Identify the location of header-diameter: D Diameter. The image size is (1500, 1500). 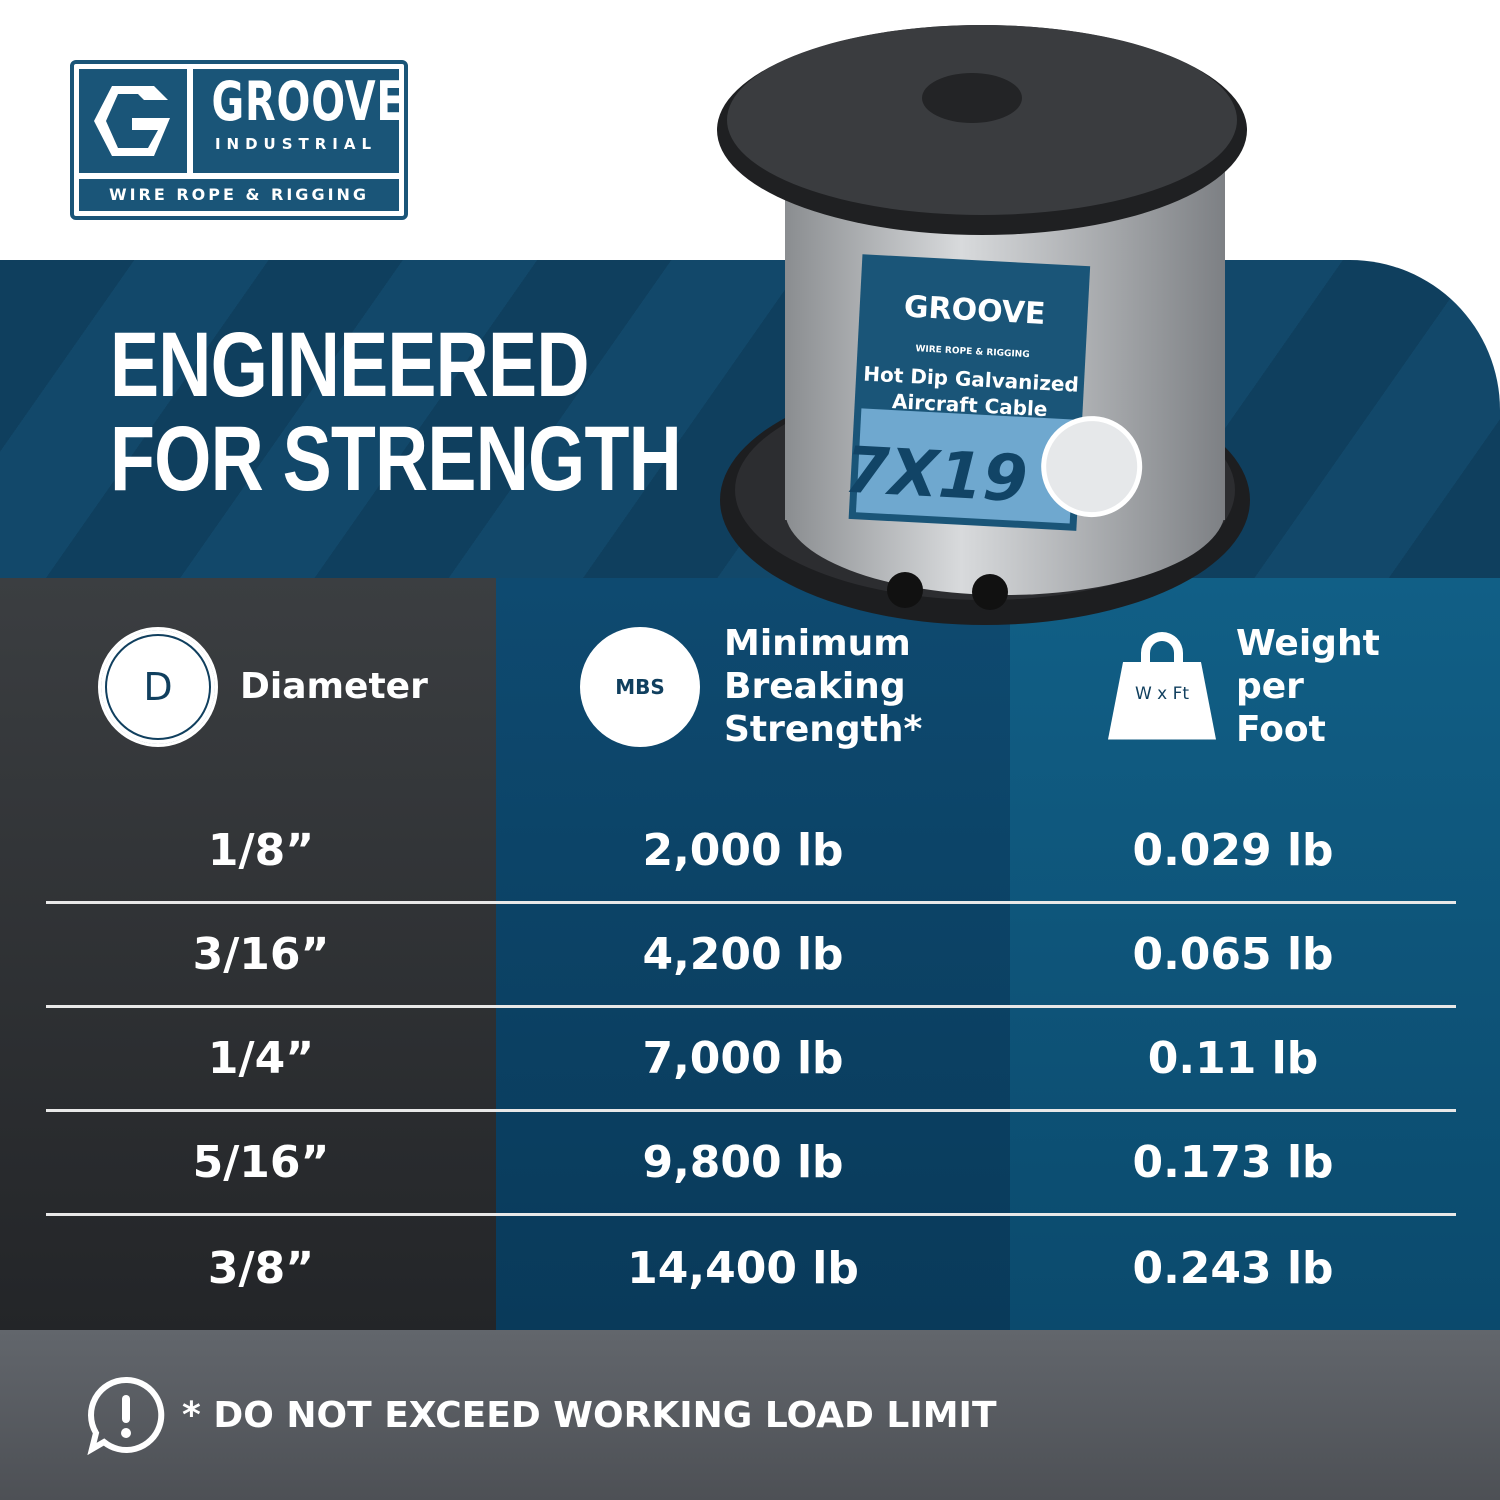
(263, 686).